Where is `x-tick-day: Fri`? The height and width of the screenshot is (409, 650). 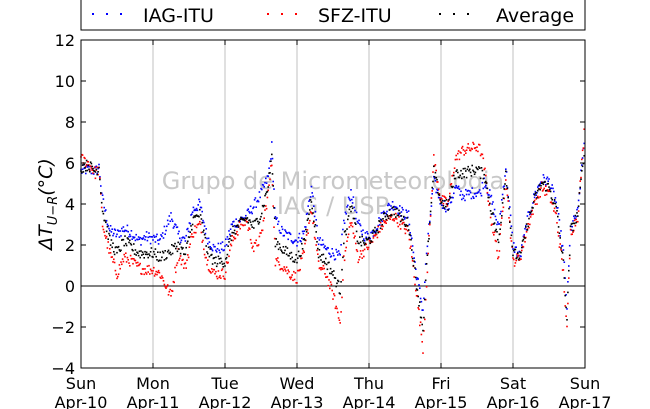
x-tick-day: Fri is located at coordinates (440, 383).